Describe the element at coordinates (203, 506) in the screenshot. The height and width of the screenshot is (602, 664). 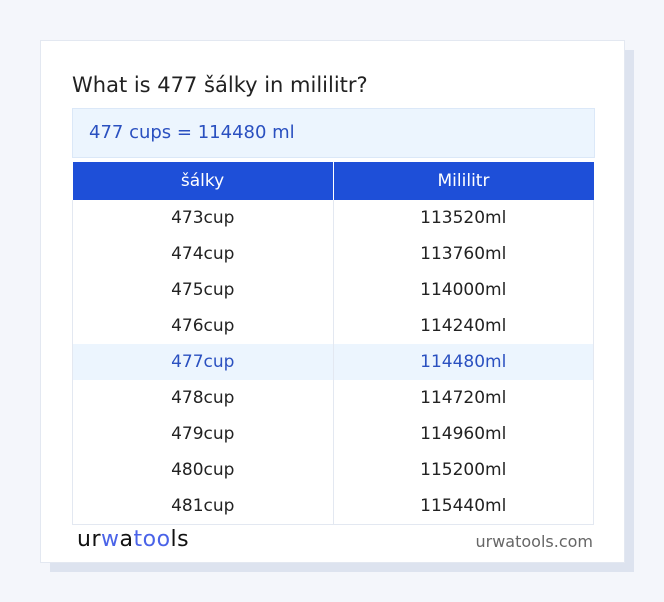
I see `cups-cell: 481cup` at that location.